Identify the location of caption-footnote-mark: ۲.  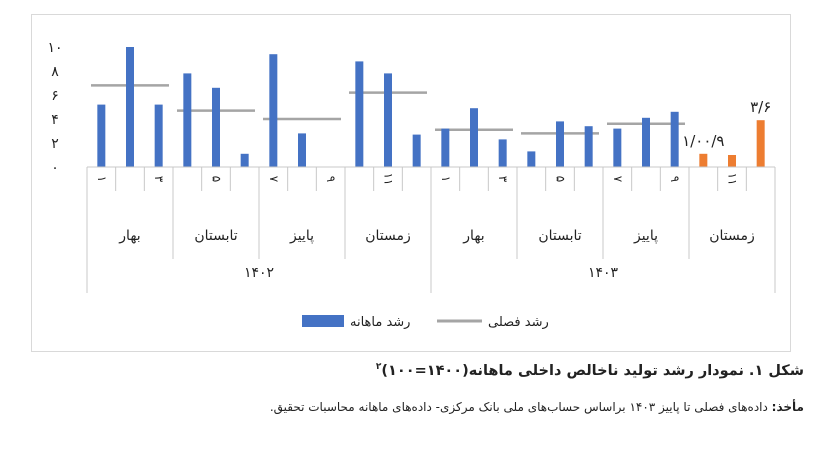
(378, 367).